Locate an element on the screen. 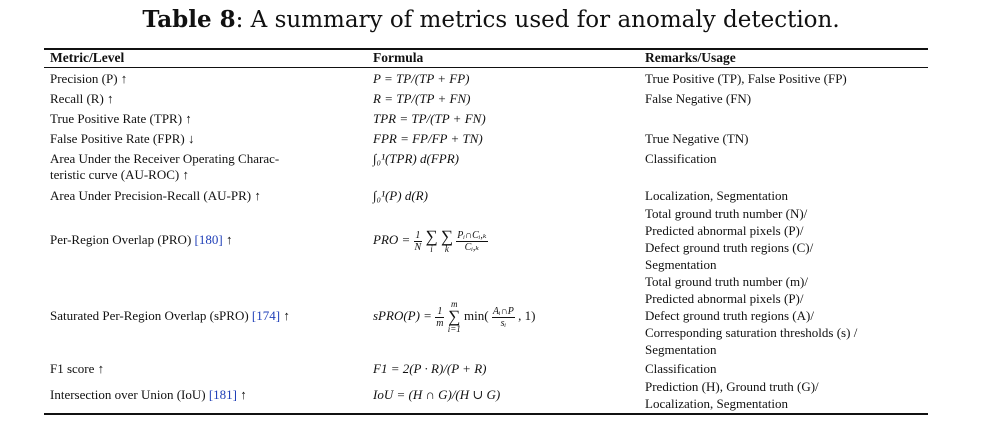 This screenshot has height=441, width=982. recall-metric: Recall (R) ↑ is located at coordinates (82, 98).